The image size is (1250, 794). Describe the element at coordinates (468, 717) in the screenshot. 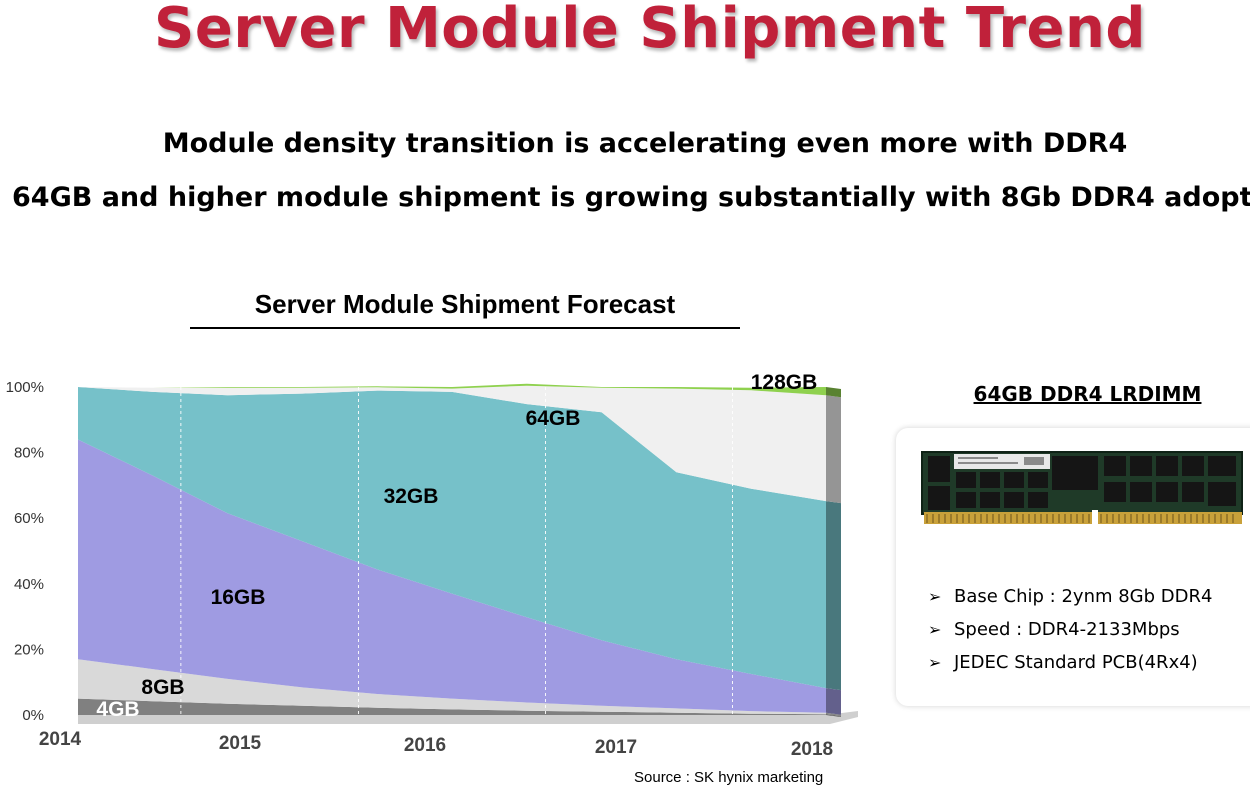

I see `chart-floor` at that location.